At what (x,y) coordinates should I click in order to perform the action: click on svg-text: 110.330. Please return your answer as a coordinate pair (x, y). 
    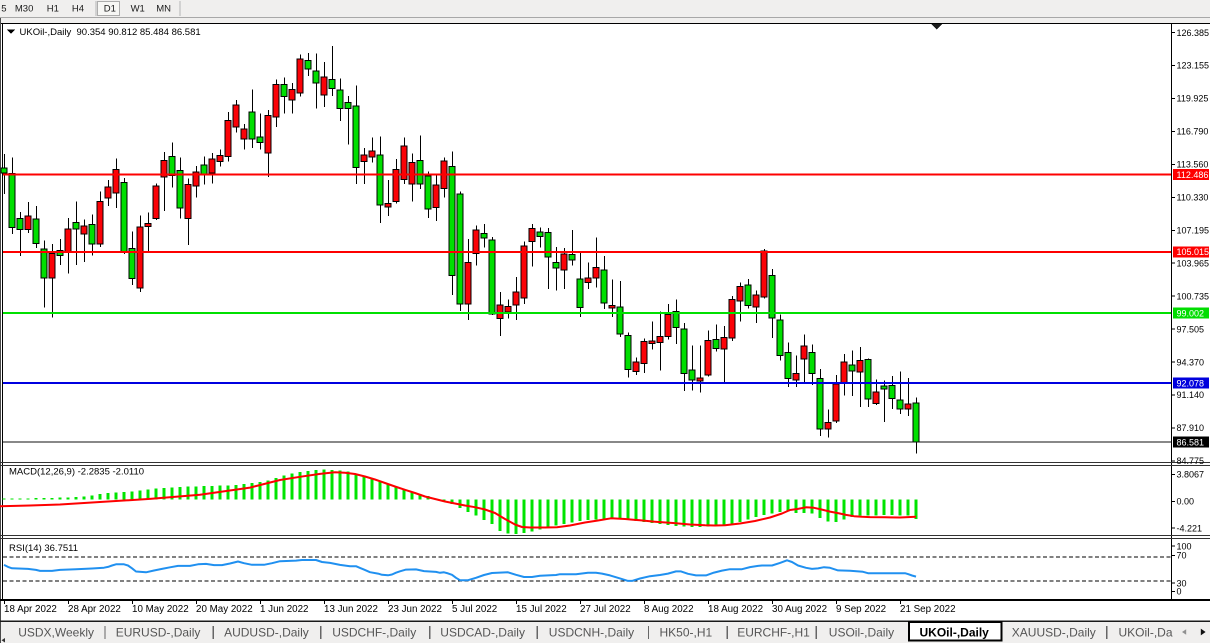
    Looking at the image, I should click on (1193, 198).